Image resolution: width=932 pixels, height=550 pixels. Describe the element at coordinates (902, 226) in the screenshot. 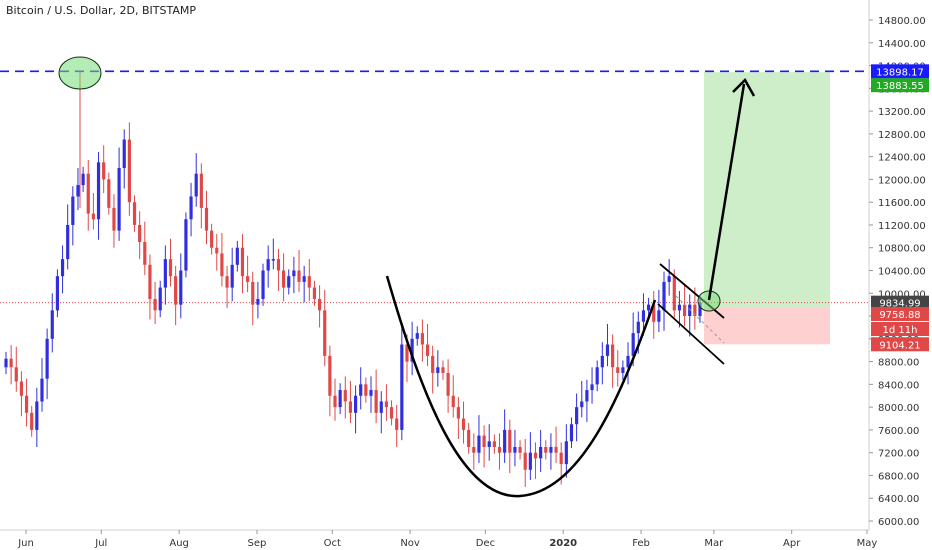

I see `y-tick-label: 11200.00` at that location.